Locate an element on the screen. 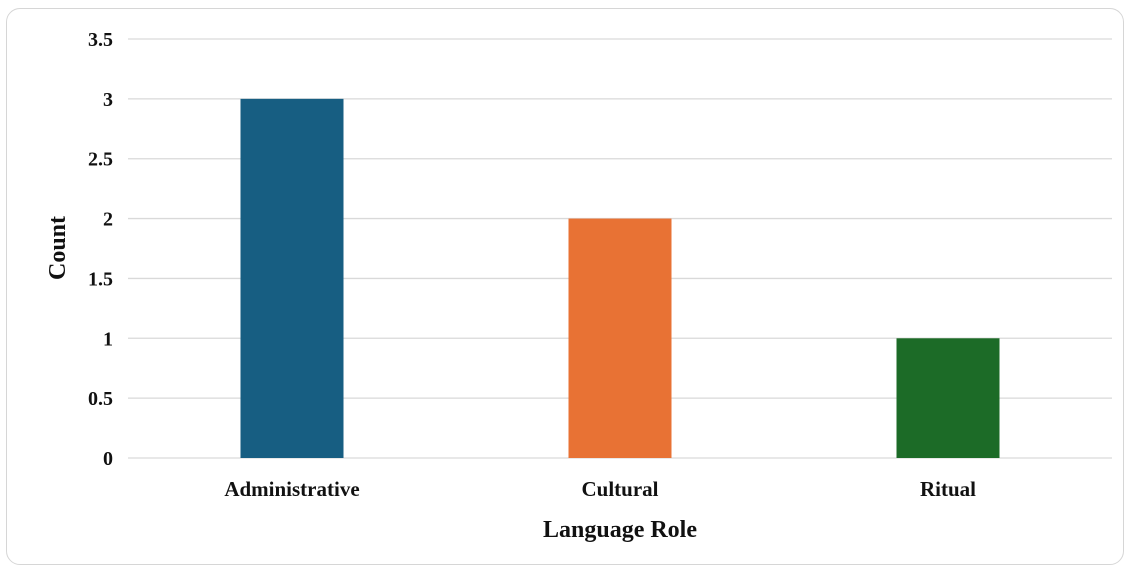  bar-administrative is located at coordinates (292, 278).